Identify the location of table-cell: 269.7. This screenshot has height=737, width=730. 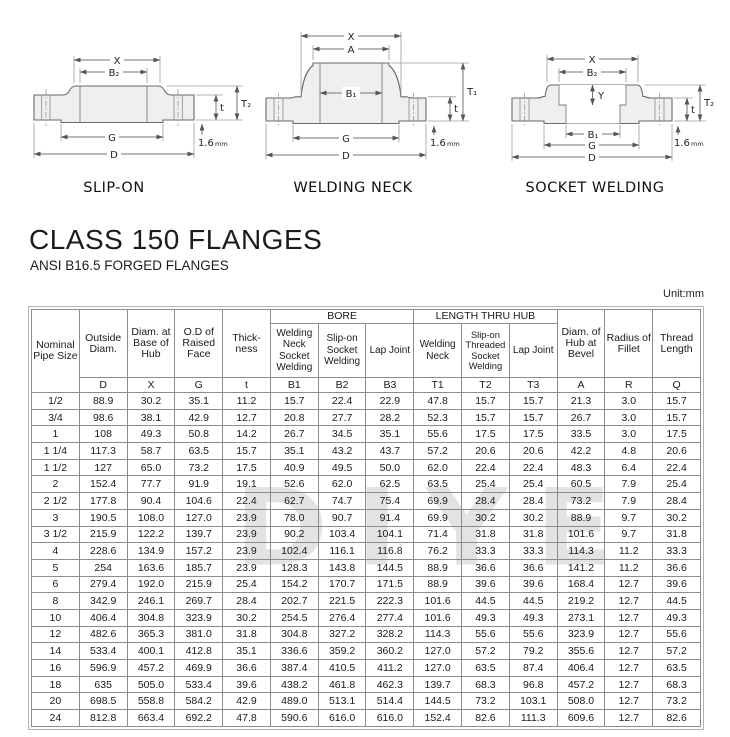
(199, 601).